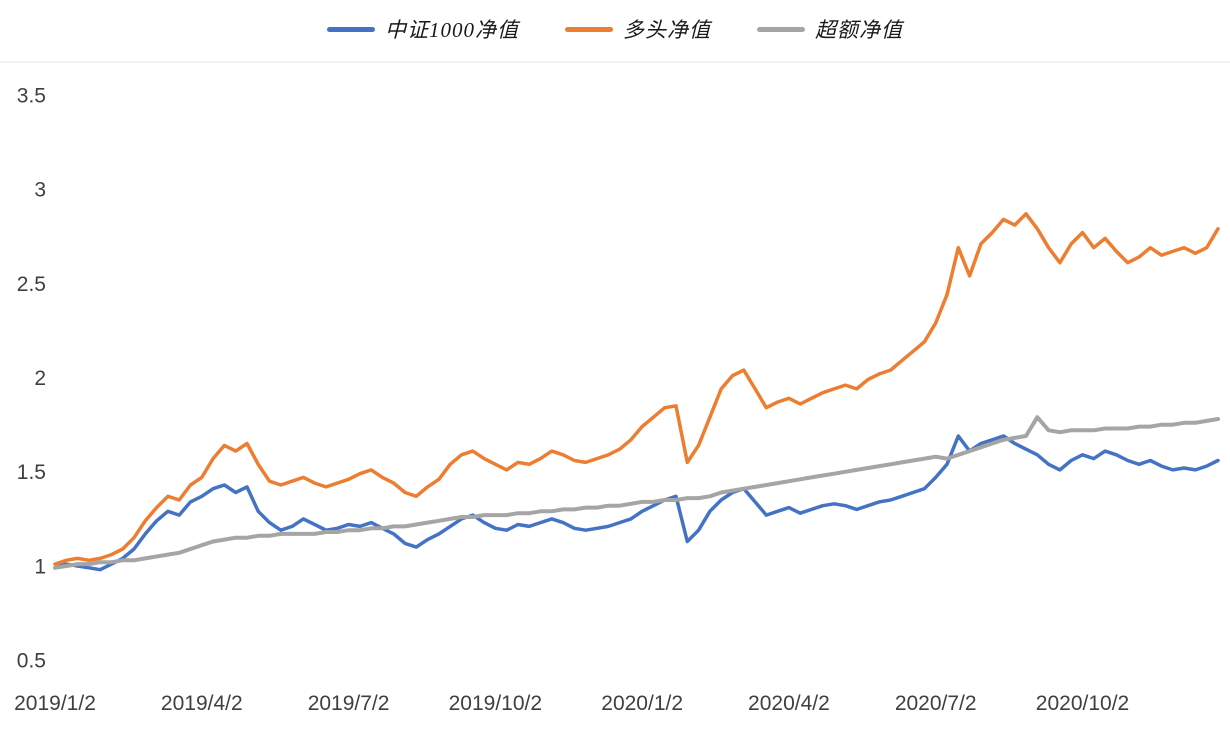 This screenshot has height=729, width=1230. Describe the element at coordinates (781, 29) in the screenshot. I see `legend-line-swatch-excess` at that location.